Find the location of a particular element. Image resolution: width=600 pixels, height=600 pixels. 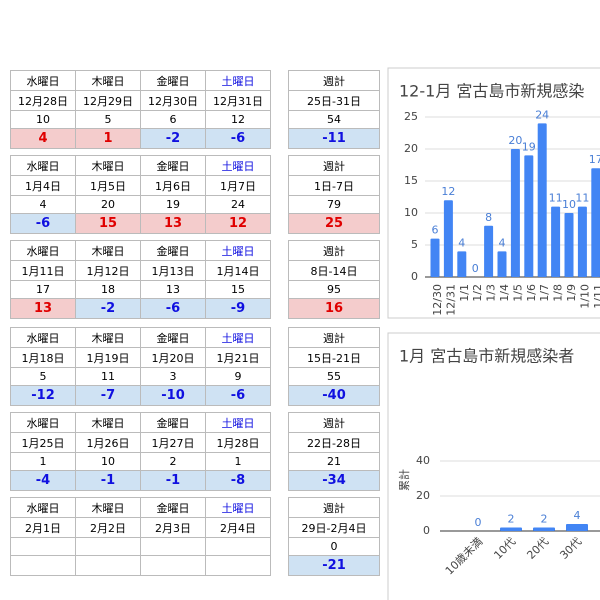

date-cell: 1月7日 is located at coordinates (238, 185).